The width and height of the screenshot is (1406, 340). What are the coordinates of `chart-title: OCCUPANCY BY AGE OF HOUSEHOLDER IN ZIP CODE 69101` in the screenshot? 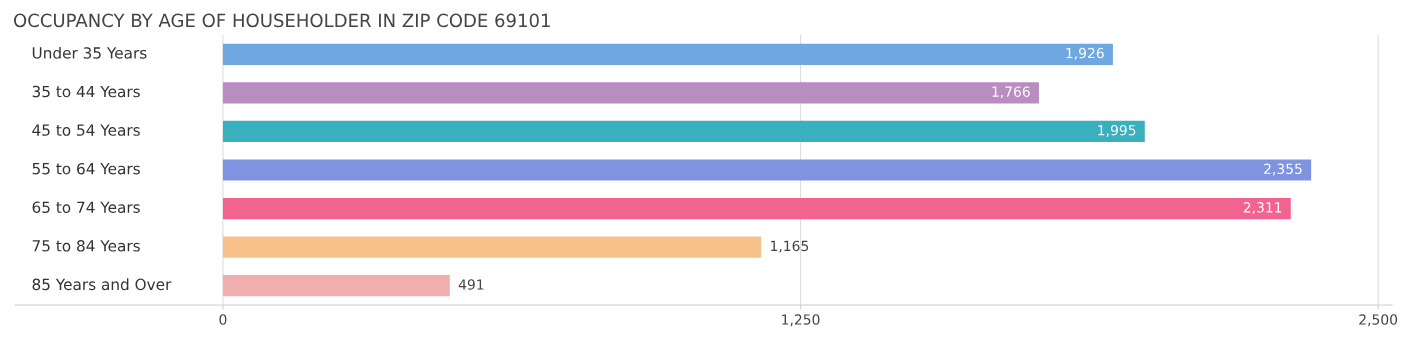 It's located at (282, 20).